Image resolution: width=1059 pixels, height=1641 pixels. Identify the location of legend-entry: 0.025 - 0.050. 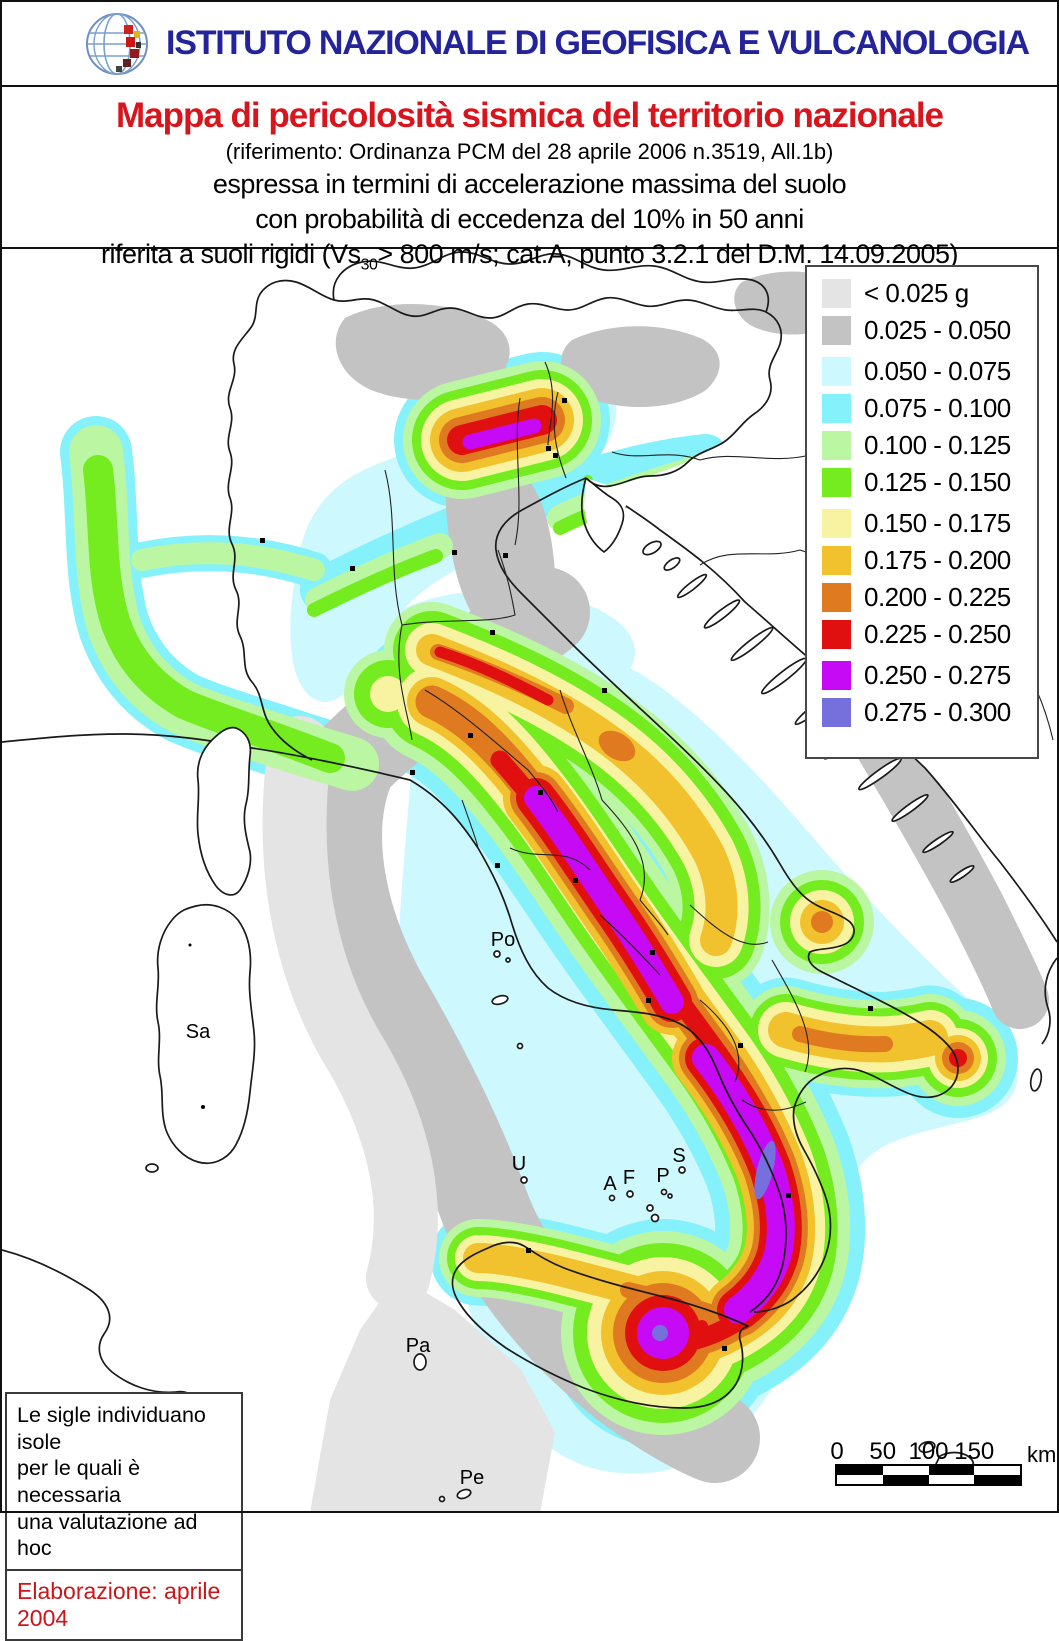
(929, 330).